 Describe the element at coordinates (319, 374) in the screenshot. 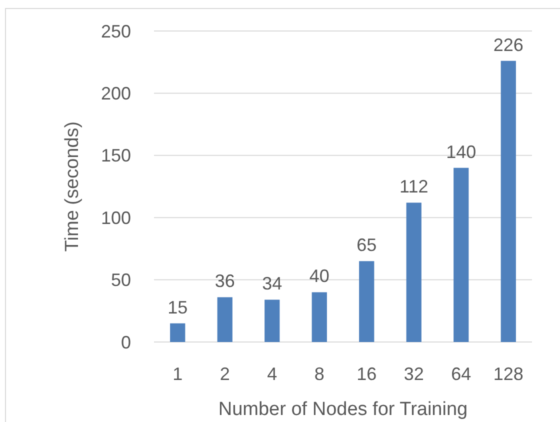

I see `x-tick-label: 8` at that location.